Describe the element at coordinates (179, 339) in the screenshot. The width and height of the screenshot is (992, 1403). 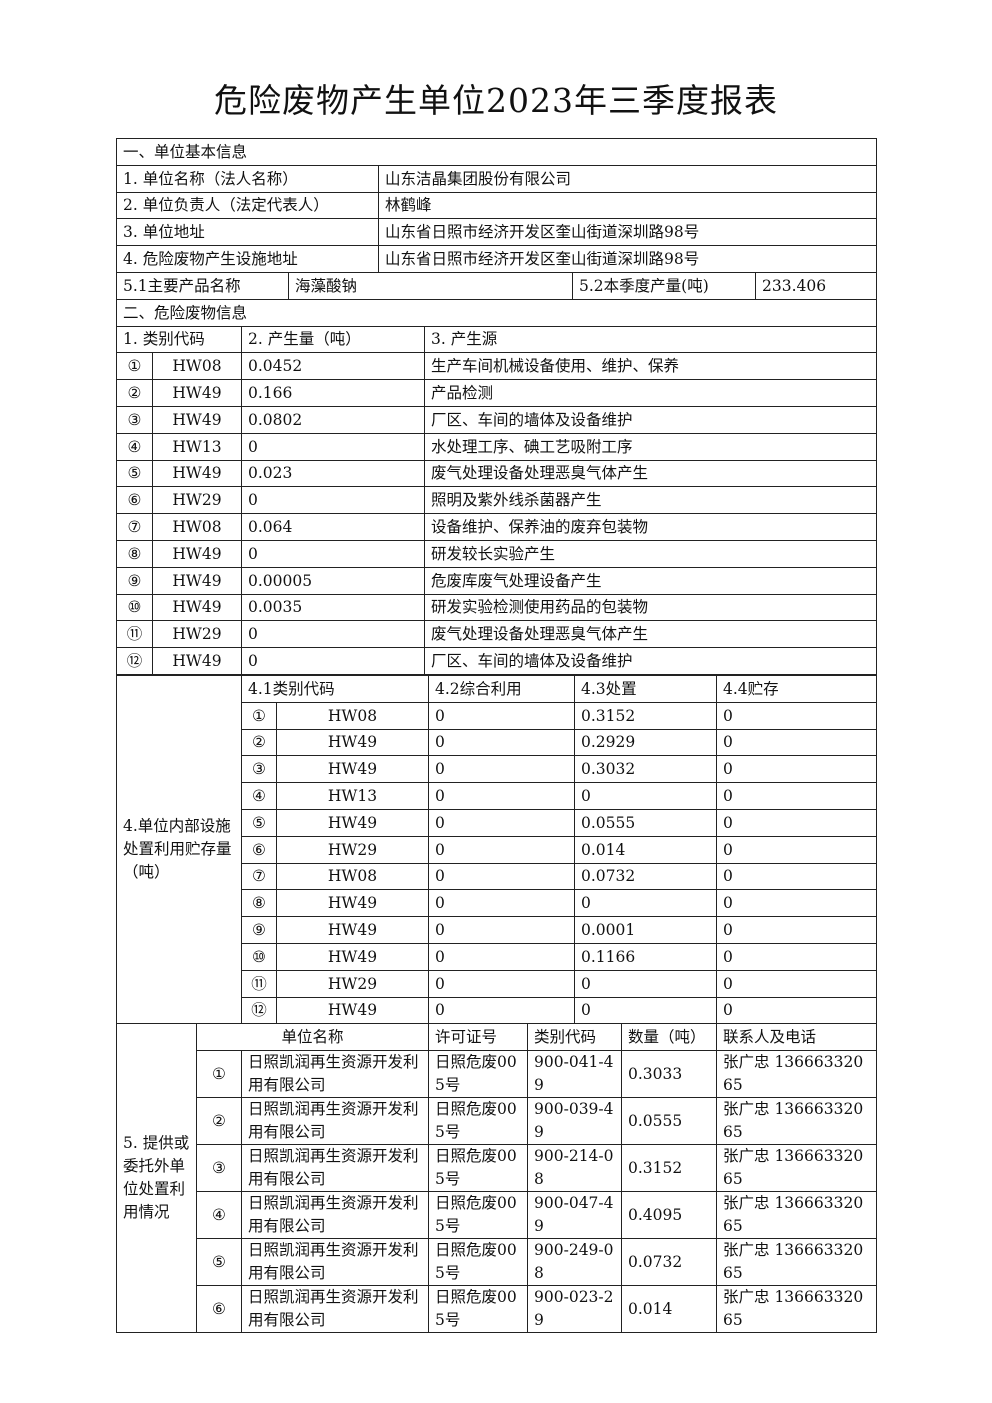
I see `column-header: 1. 类别代码` at that location.